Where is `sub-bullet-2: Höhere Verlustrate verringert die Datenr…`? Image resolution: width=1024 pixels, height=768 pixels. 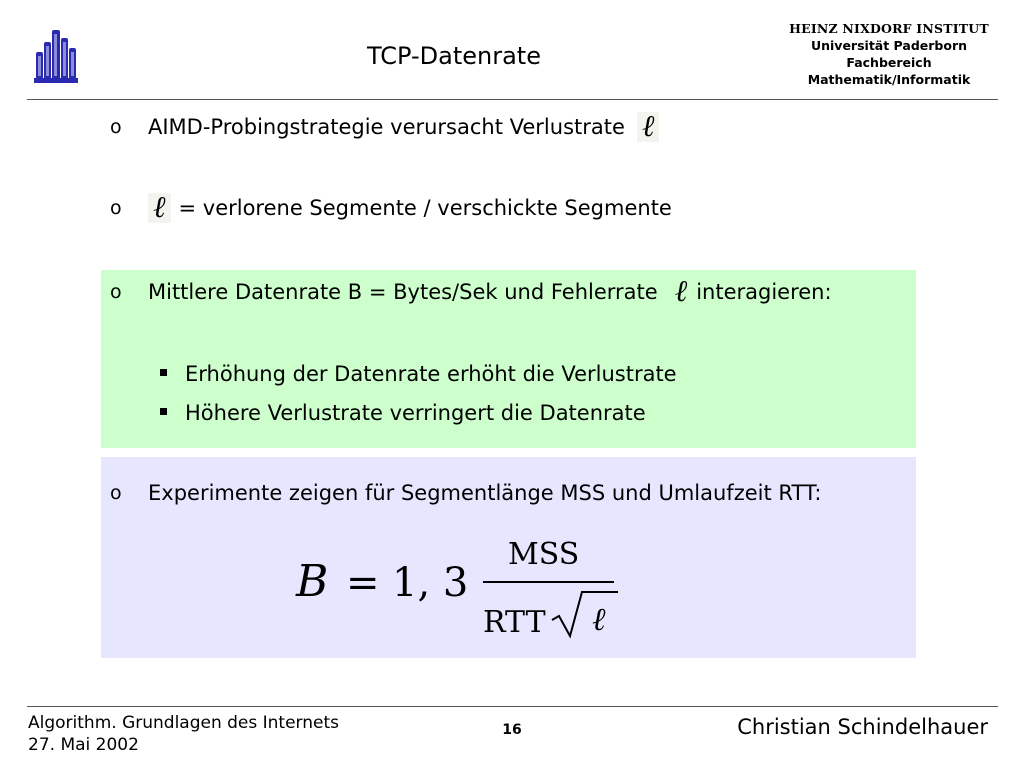
sub-bullet-2: Höhere Verlustrate verringert die Datenr… is located at coordinates (403, 413).